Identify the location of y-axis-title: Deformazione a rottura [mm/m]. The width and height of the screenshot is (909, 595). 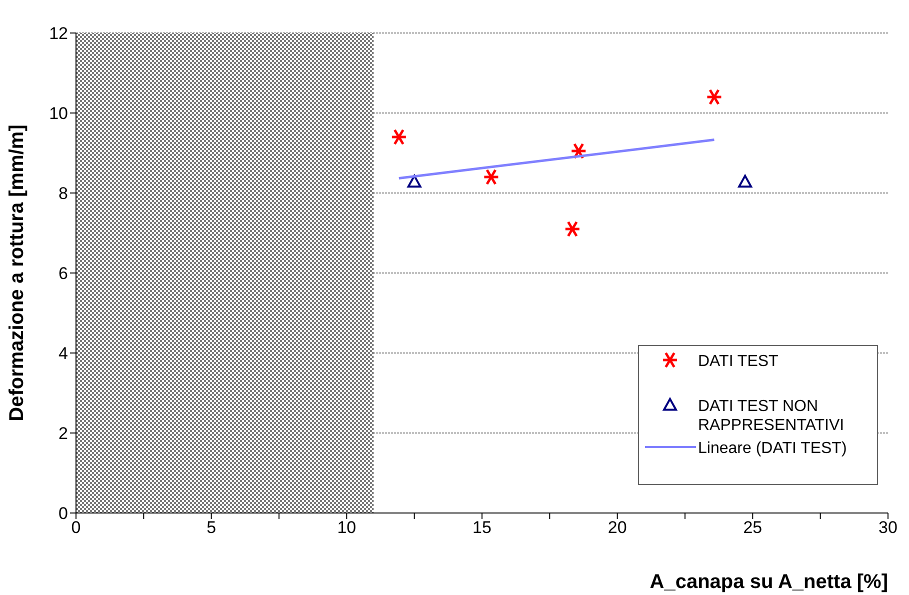
(17, 273).